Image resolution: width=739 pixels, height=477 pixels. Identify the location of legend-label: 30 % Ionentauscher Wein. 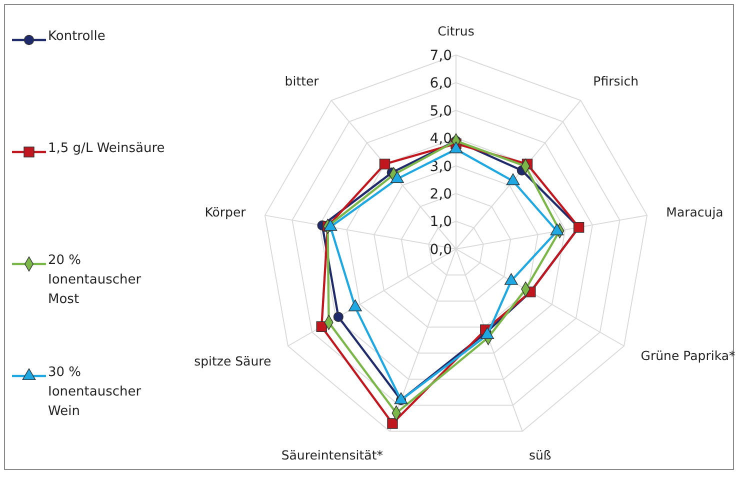
(95, 392).